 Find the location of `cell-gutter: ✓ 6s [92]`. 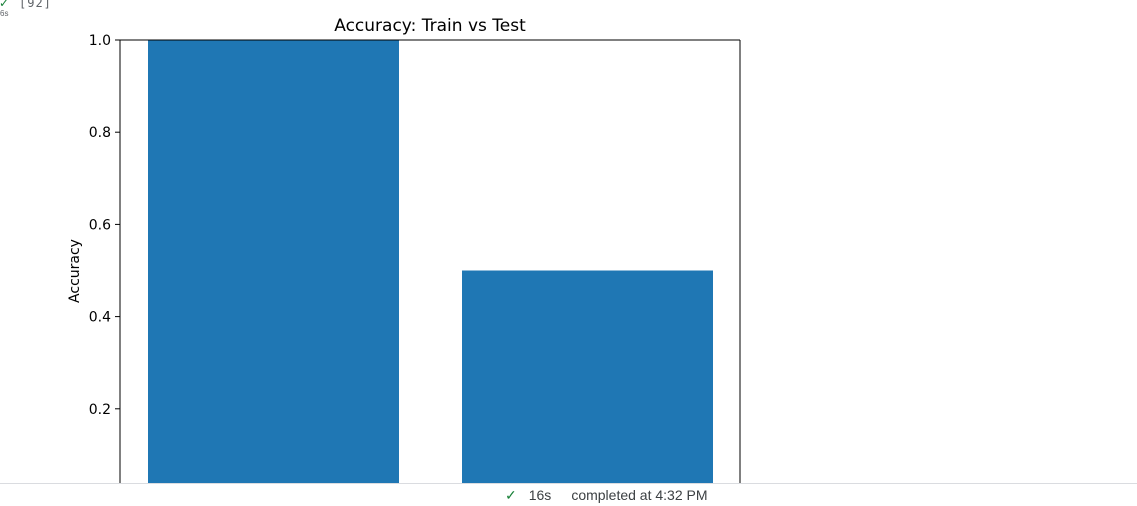

cell-gutter: ✓ 6s [92] is located at coordinates (30, 11).